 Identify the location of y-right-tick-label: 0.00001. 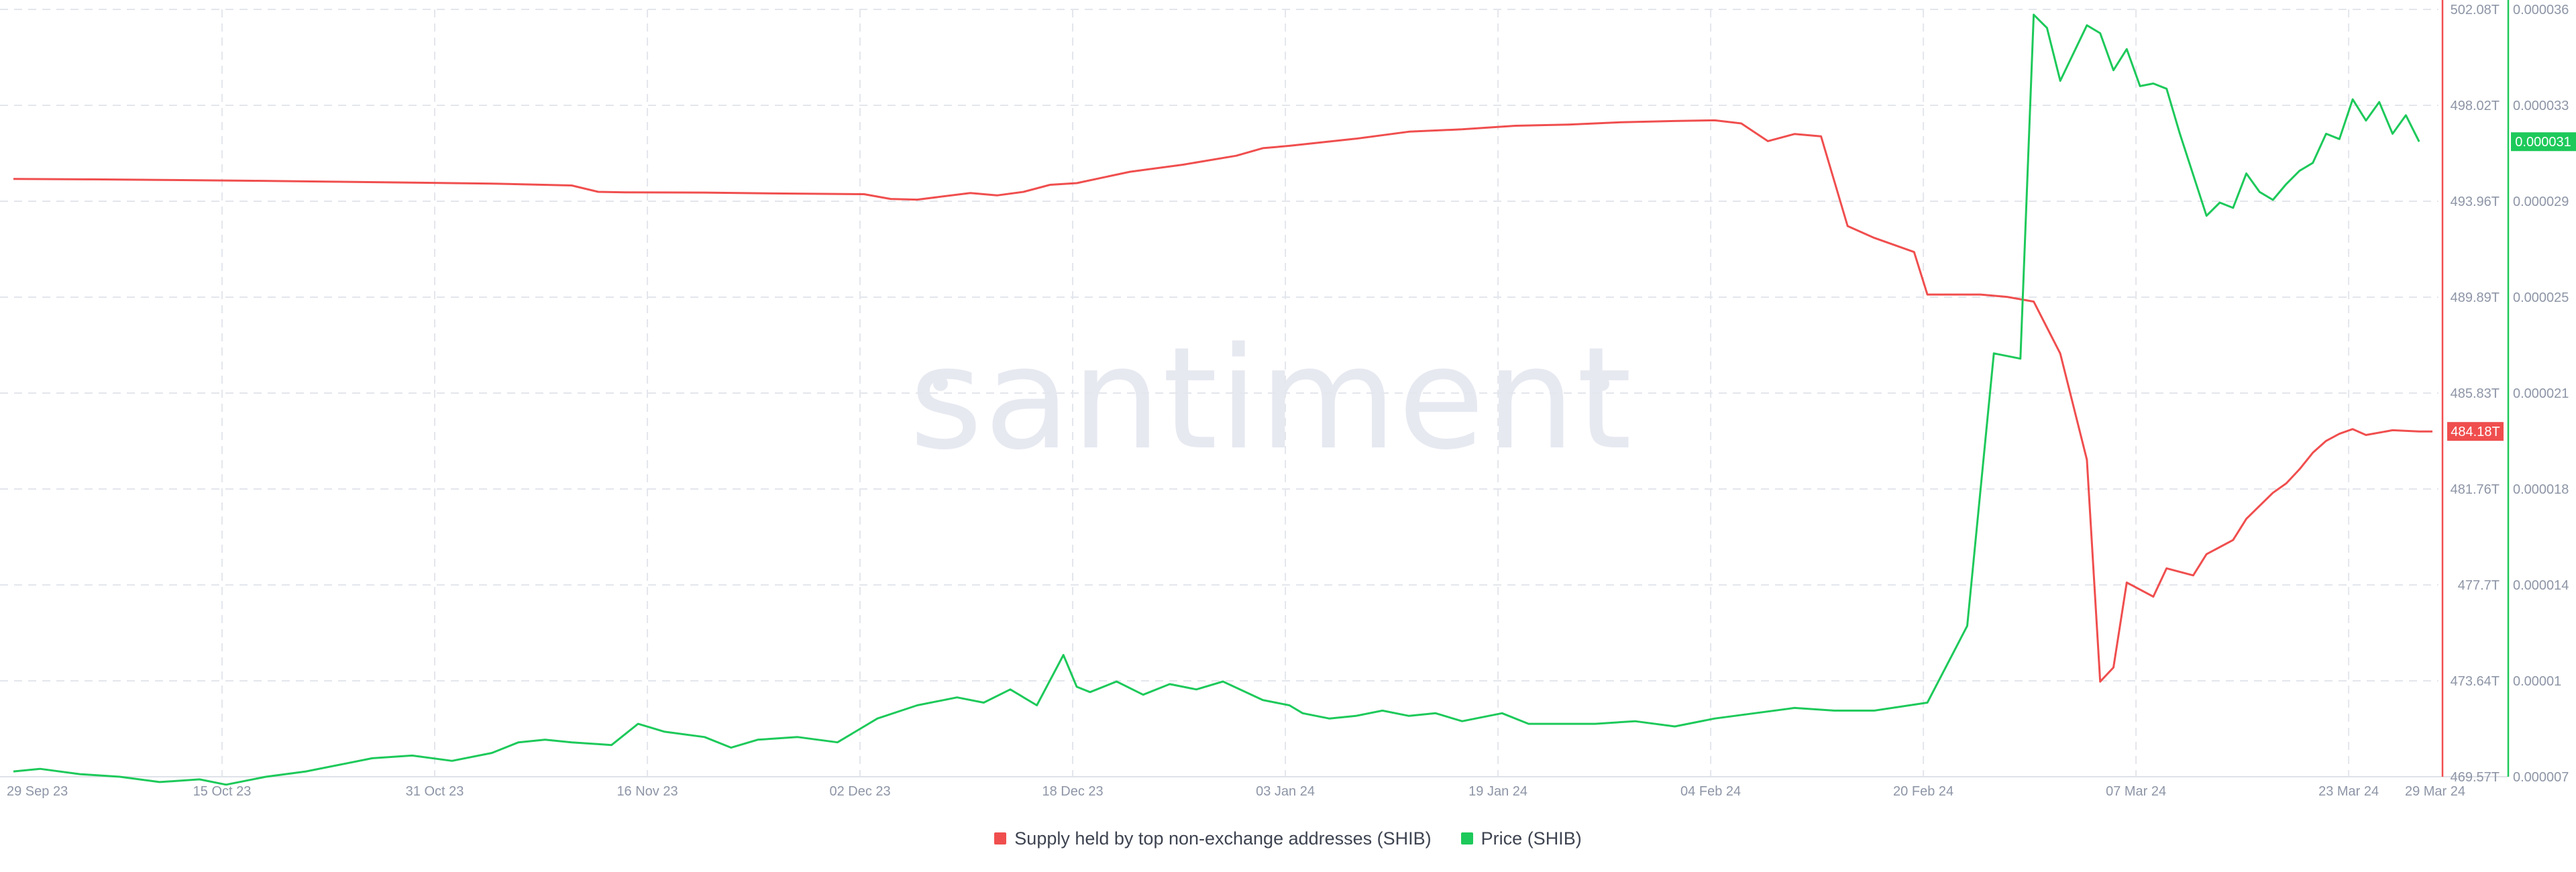
(2537, 681).